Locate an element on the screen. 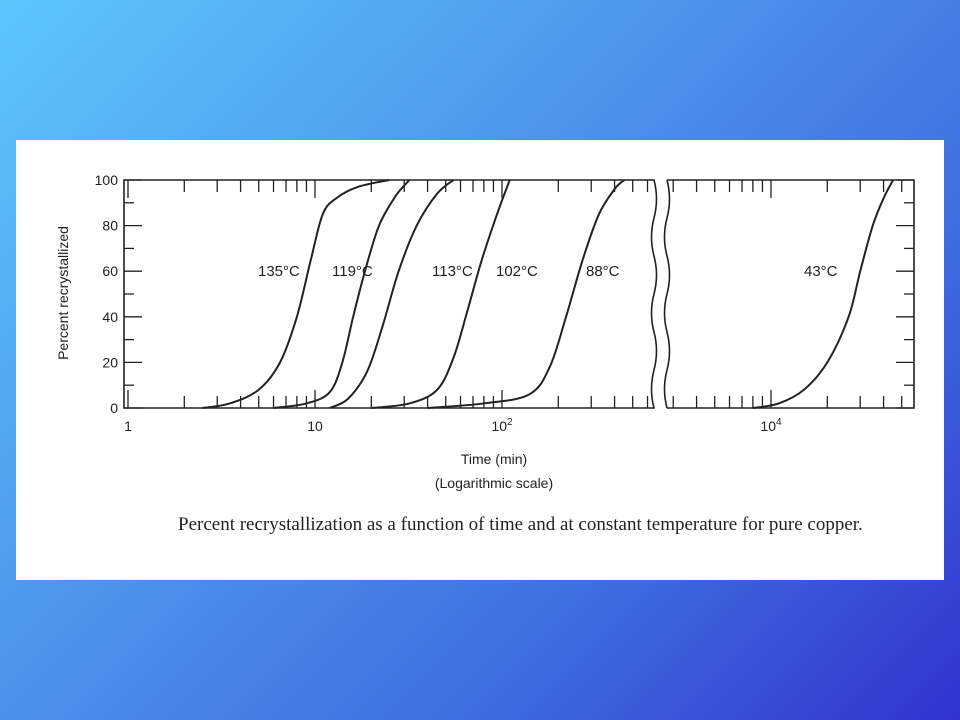 Image resolution: width=960 pixels, height=720 pixels. y-tick-label: 100 is located at coordinates (107, 180).